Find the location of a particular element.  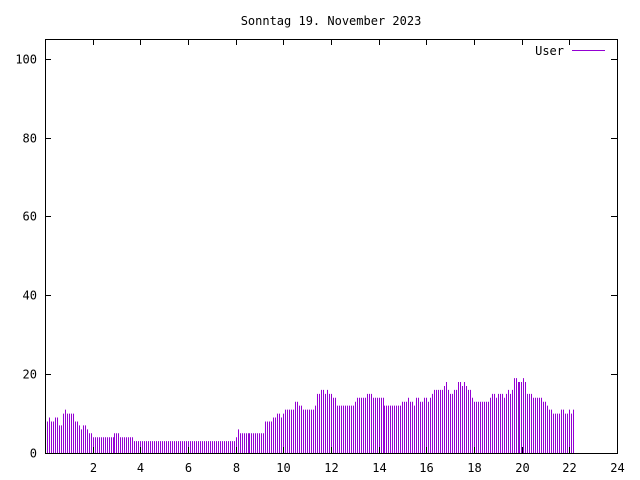

chart-title: Sonntag 19. November 2023 is located at coordinates (331, 21).